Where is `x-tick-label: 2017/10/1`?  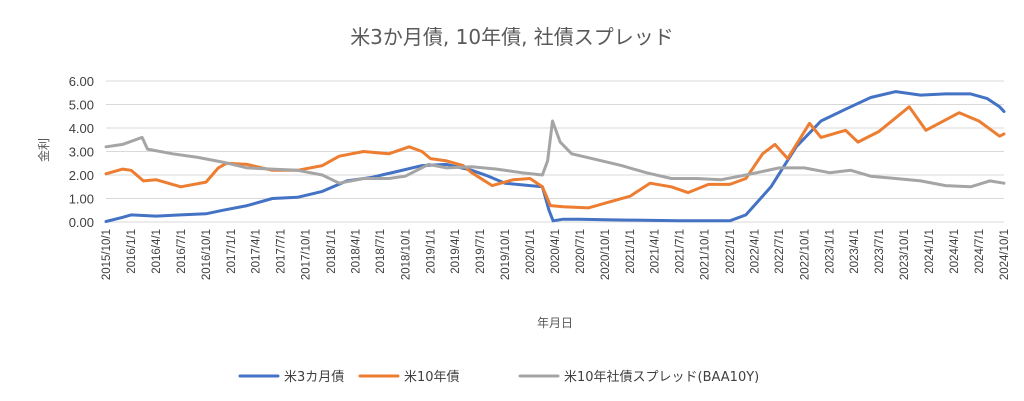
x-tick-label: 2017/10/1 is located at coordinates (307, 254).